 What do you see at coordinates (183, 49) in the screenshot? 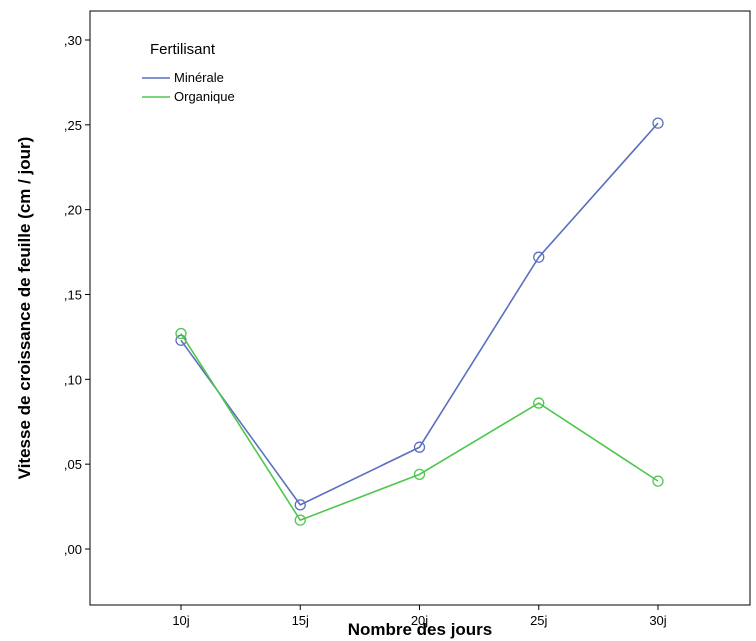
I see `legend-title: Fertilisant` at bounding box center [183, 49].